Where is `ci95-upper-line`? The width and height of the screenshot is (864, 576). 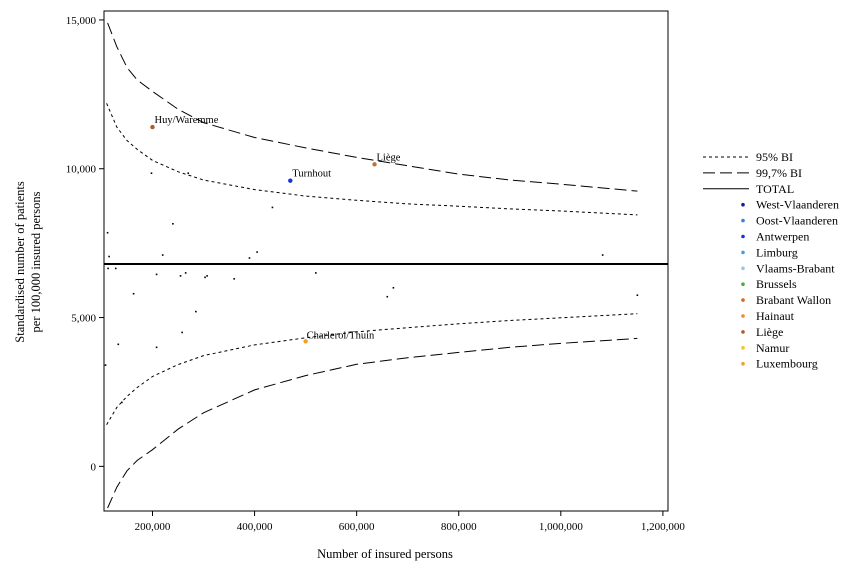
ci95-upper-line is located at coordinates (372, 159).